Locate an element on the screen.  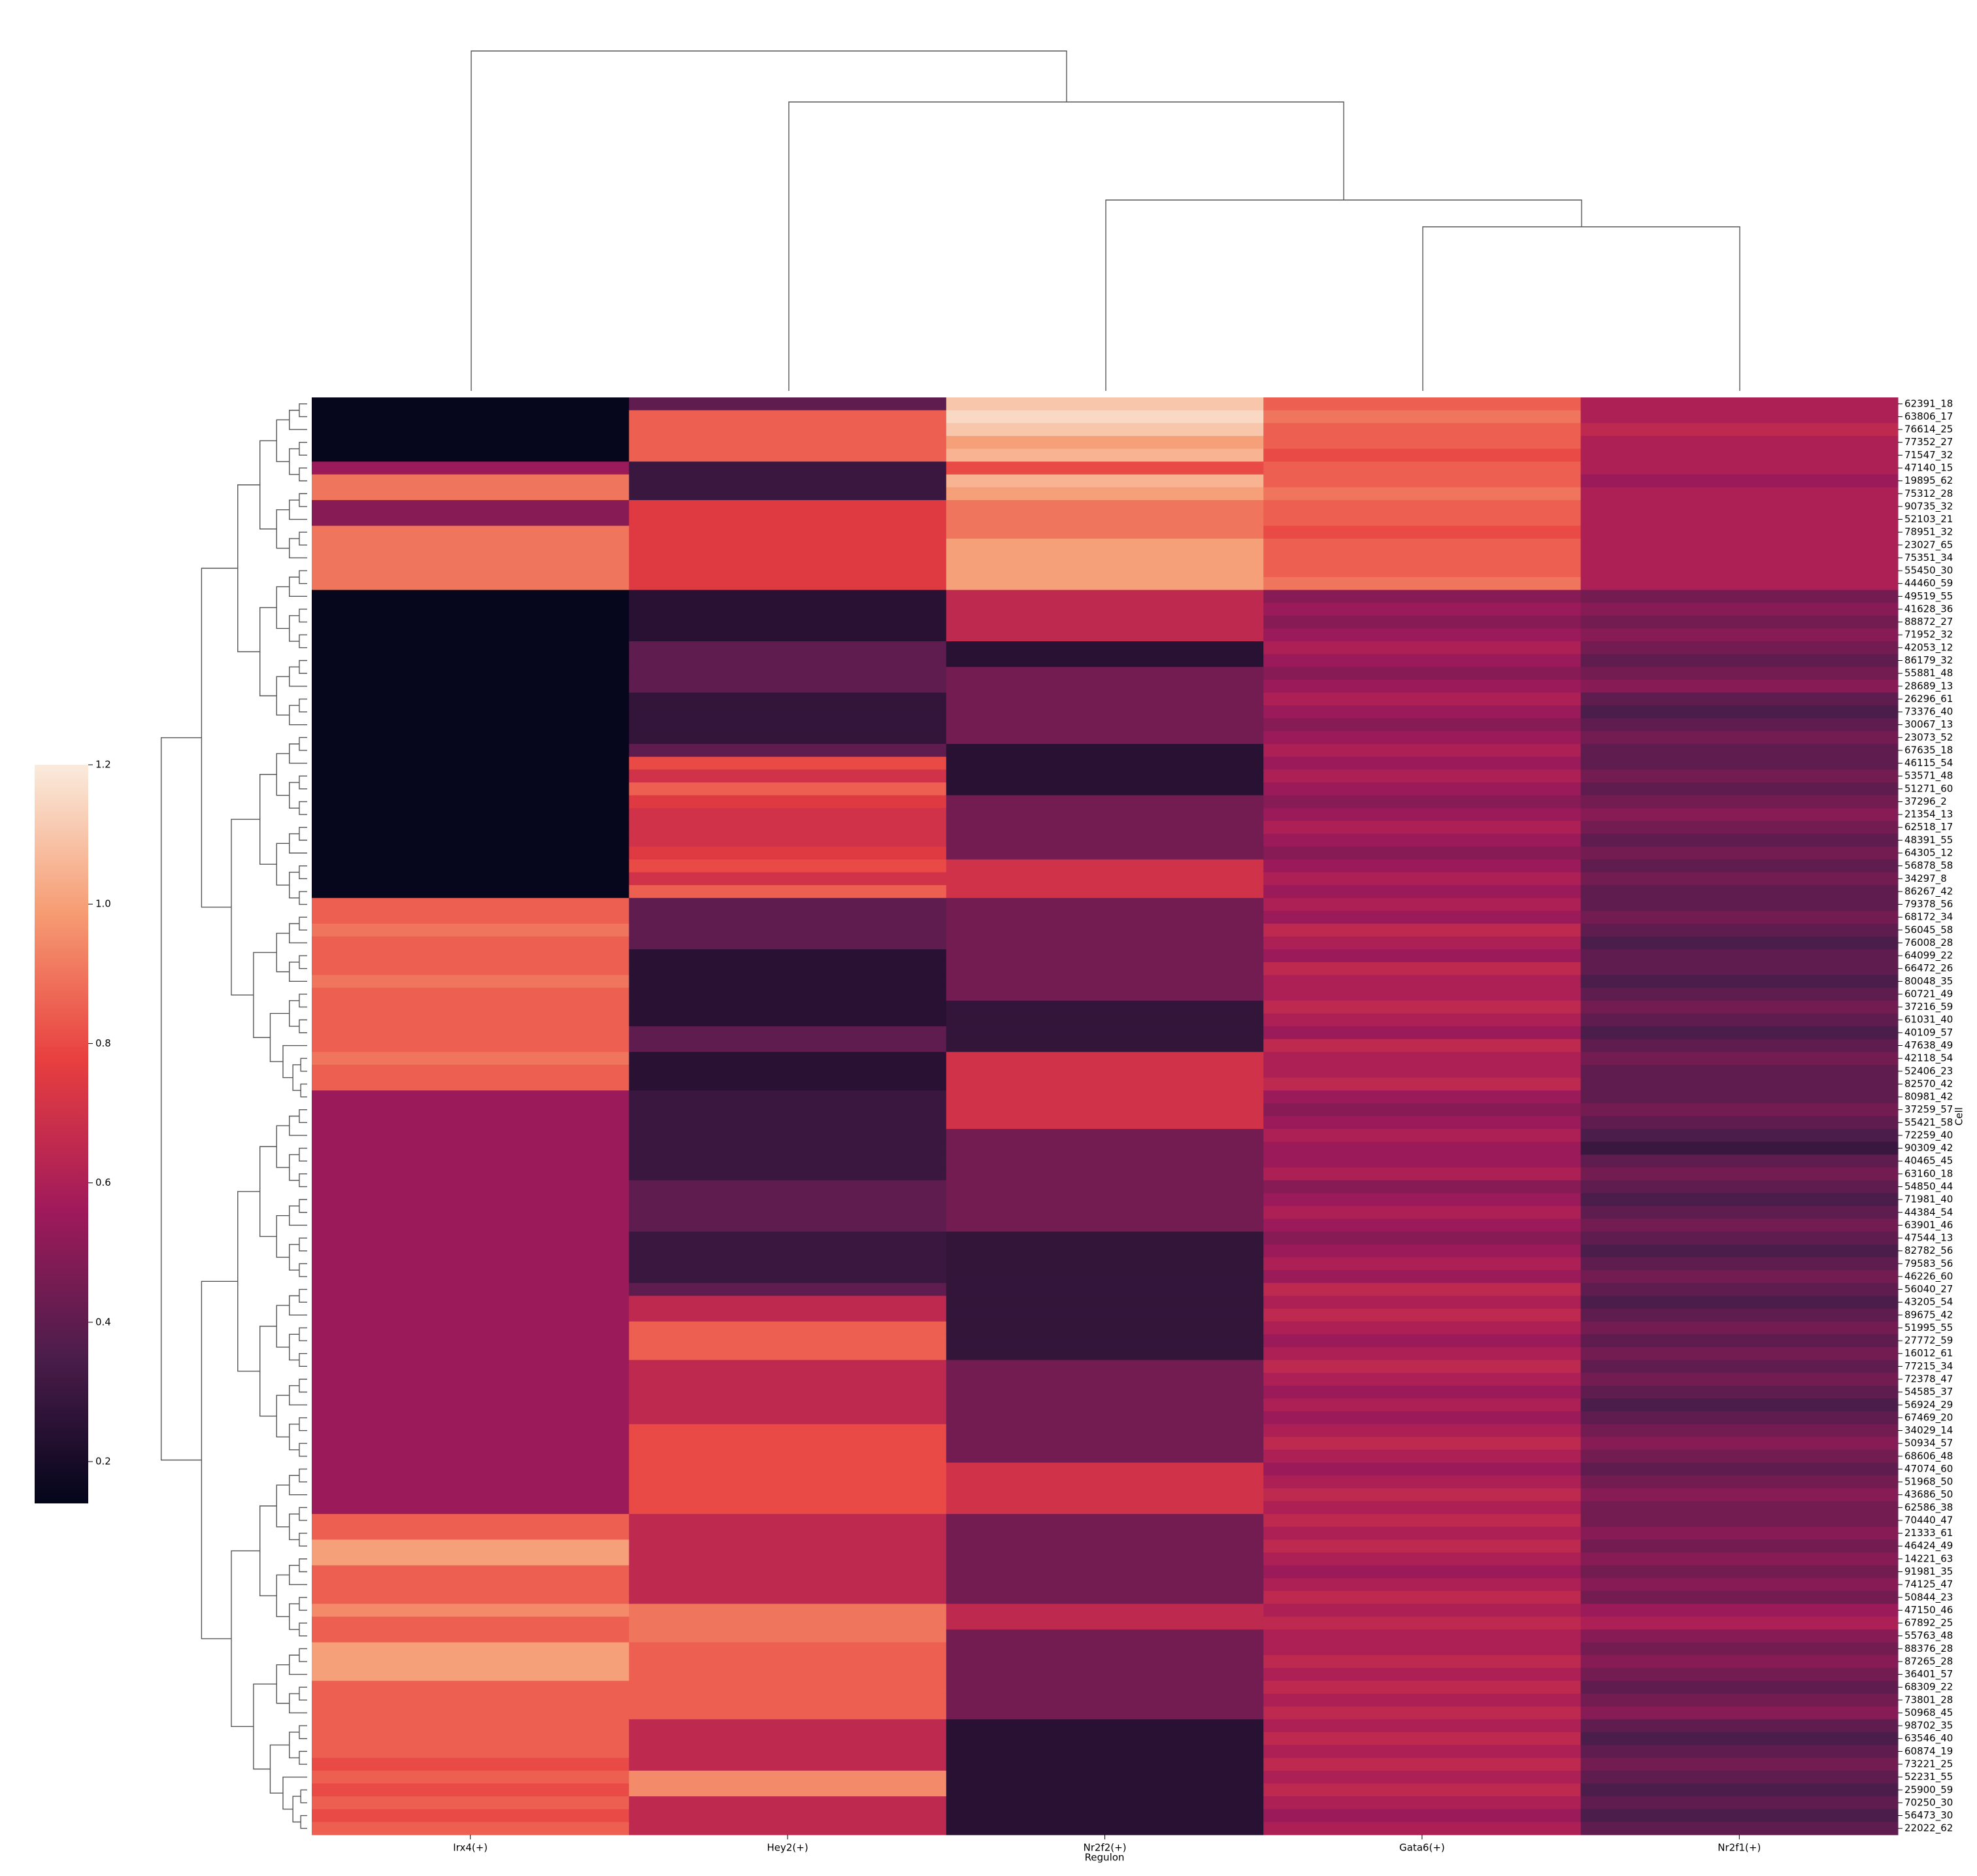
x-tick-label: Nr2f2(+) is located at coordinates (1104, 1848).